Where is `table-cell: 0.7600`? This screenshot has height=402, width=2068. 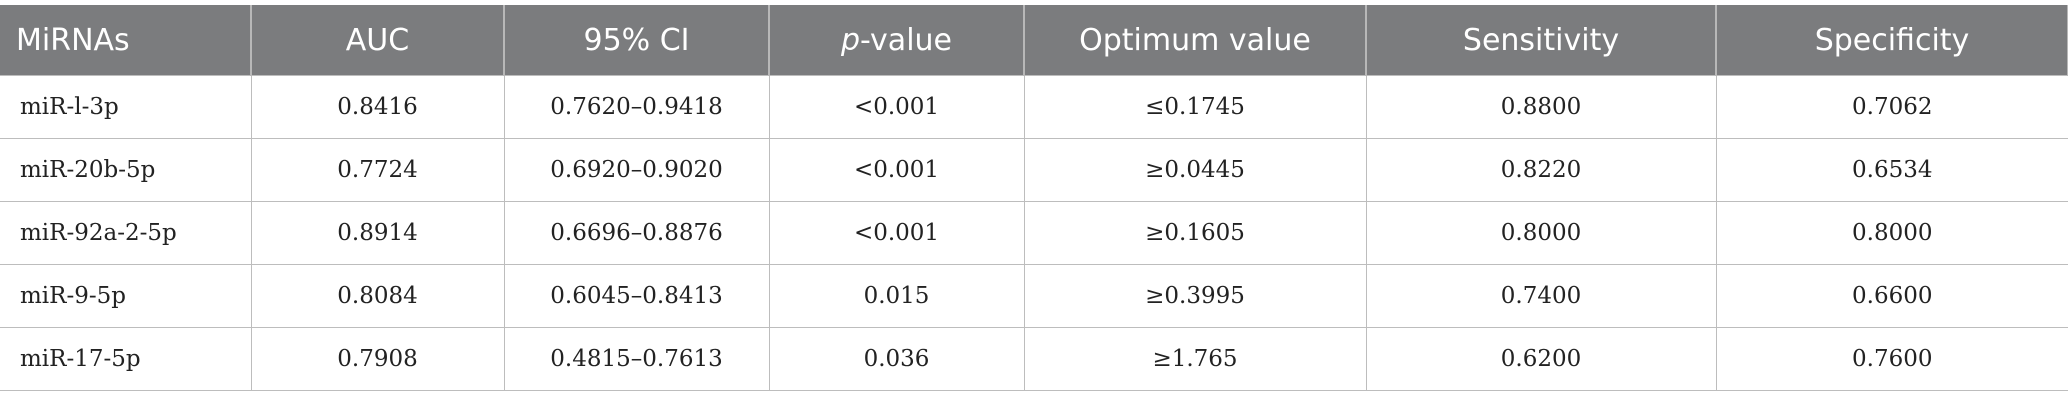
table-cell: 0.7600 is located at coordinates (1891, 359).